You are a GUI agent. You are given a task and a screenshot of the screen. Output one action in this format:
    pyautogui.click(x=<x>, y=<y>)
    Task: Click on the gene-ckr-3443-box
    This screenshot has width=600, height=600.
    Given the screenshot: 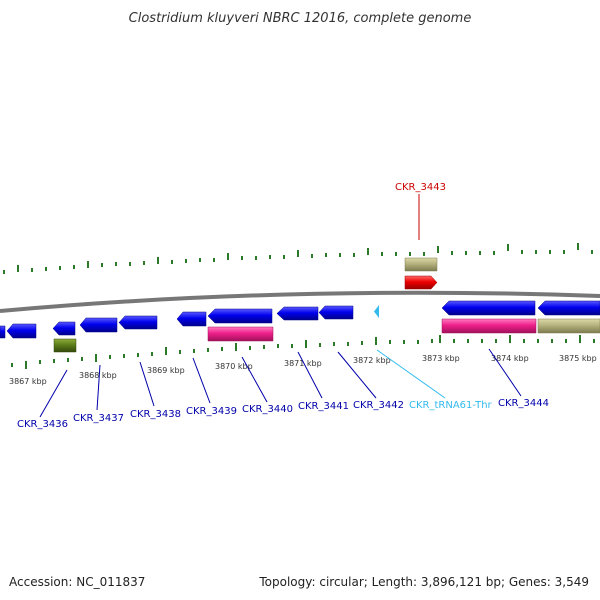 What is the action you would take?
    pyautogui.click(x=421, y=264)
    